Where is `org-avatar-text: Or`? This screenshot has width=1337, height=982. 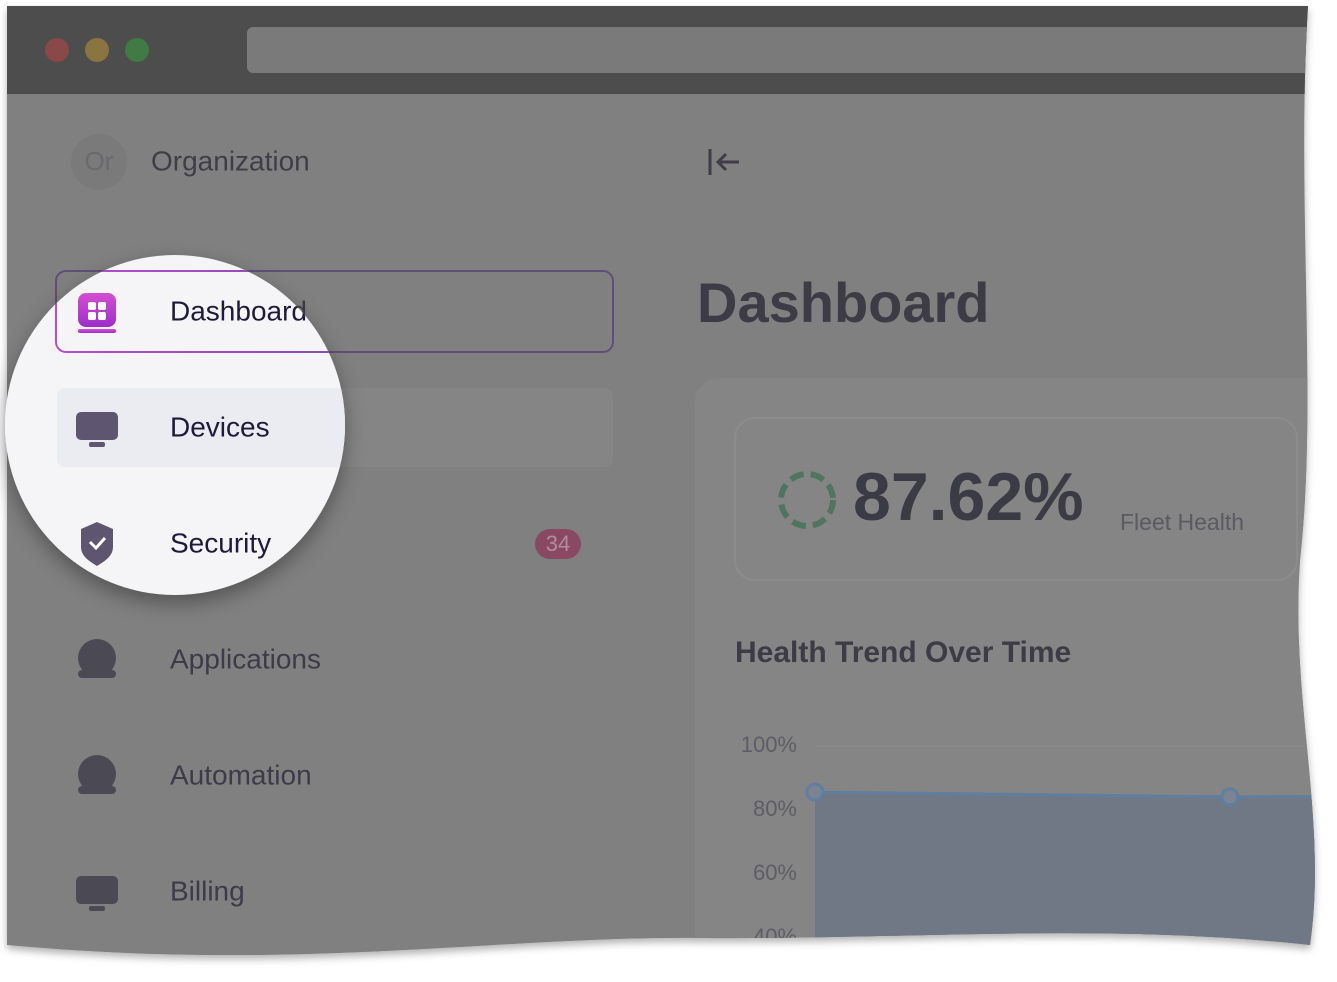 org-avatar-text: Or is located at coordinates (99, 161).